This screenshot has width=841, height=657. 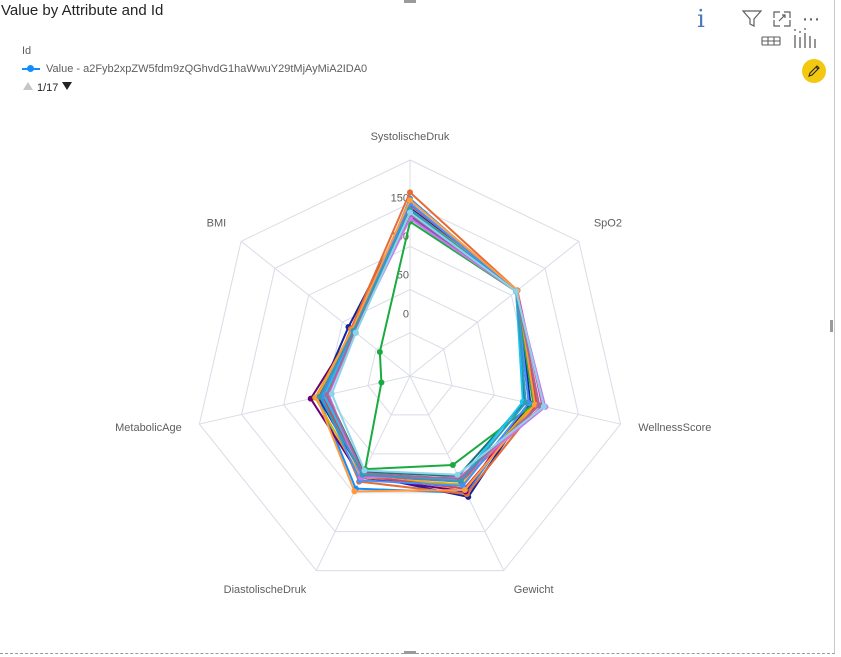 I want to click on more-options-icon: ⋯, so click(x=811, y=18).